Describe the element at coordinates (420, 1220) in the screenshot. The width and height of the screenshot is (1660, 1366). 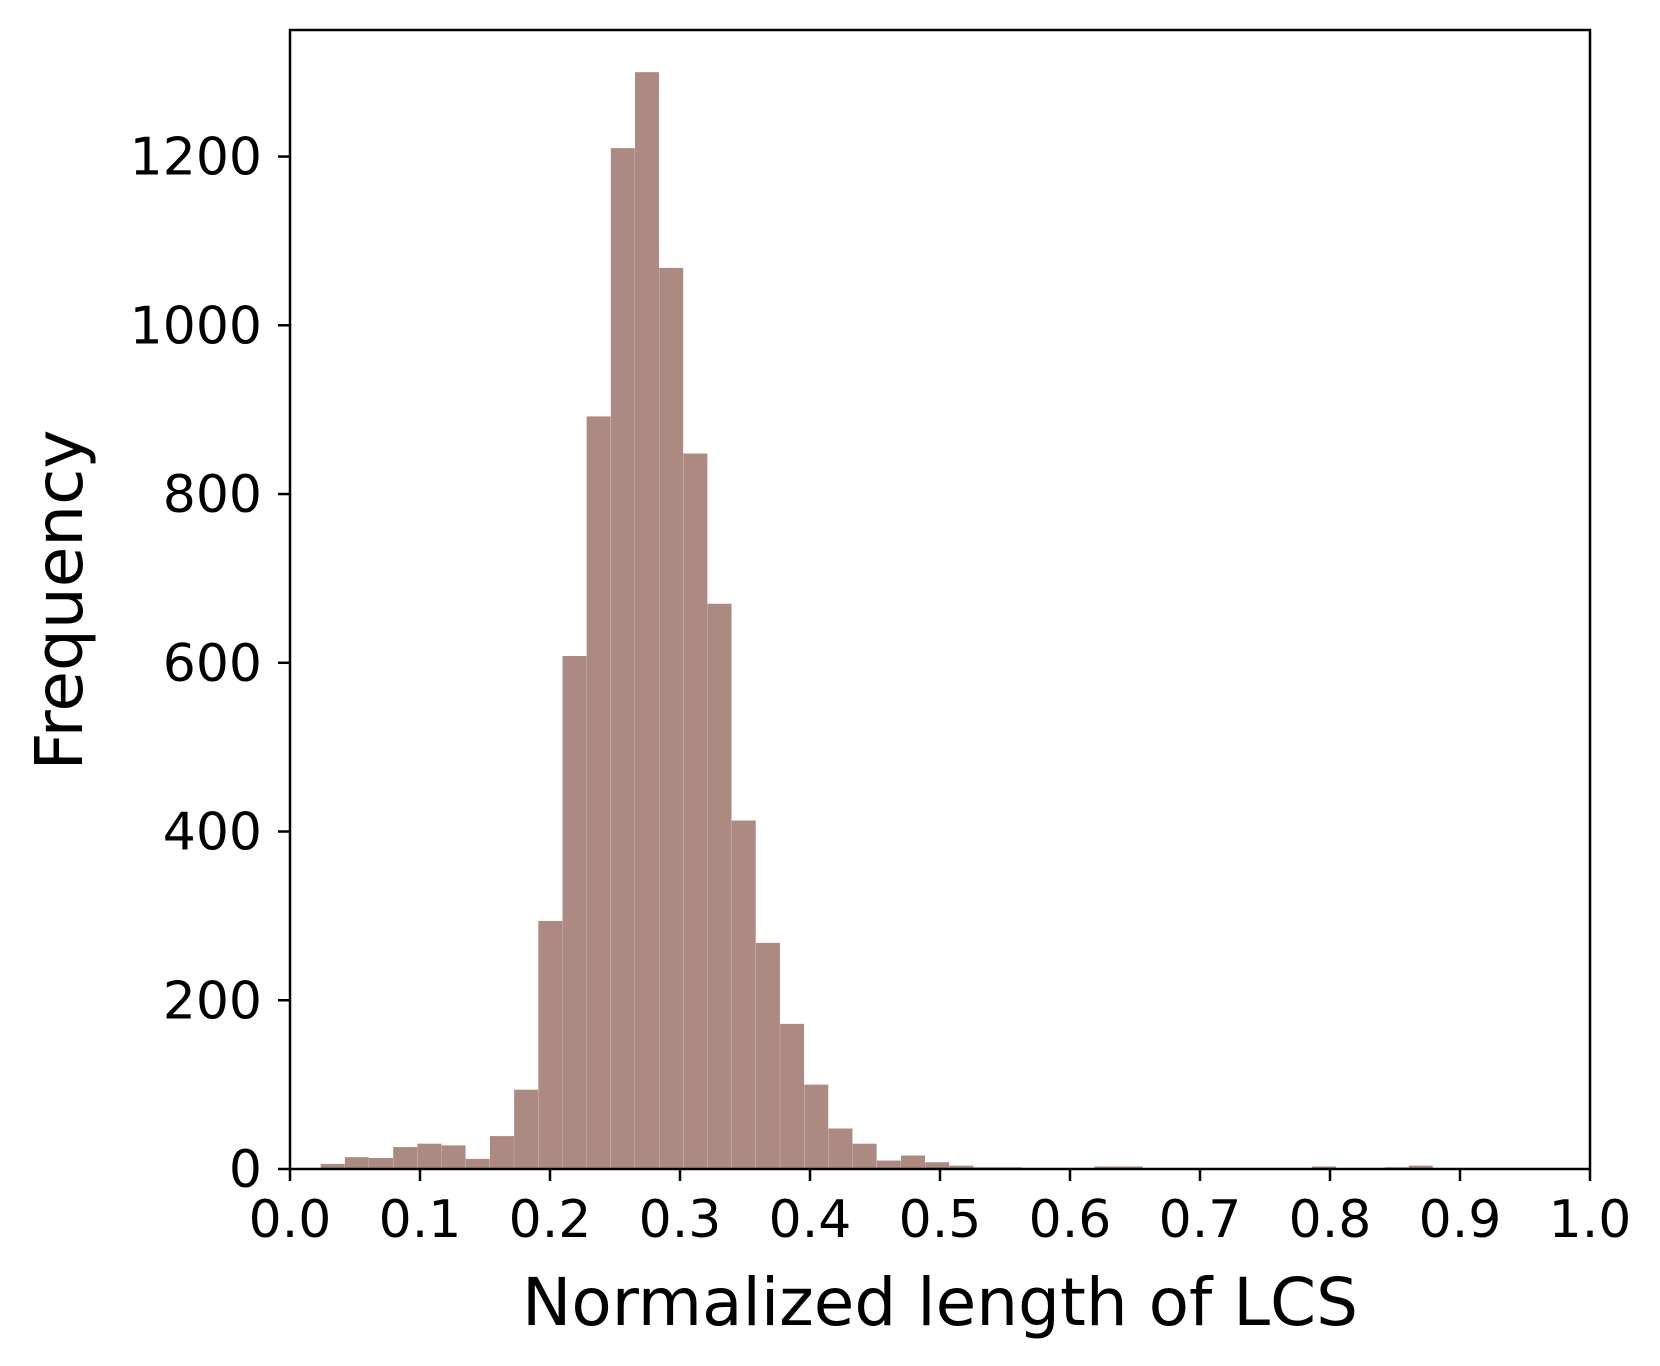
I see `x-tick-label: 0.1` at that location.